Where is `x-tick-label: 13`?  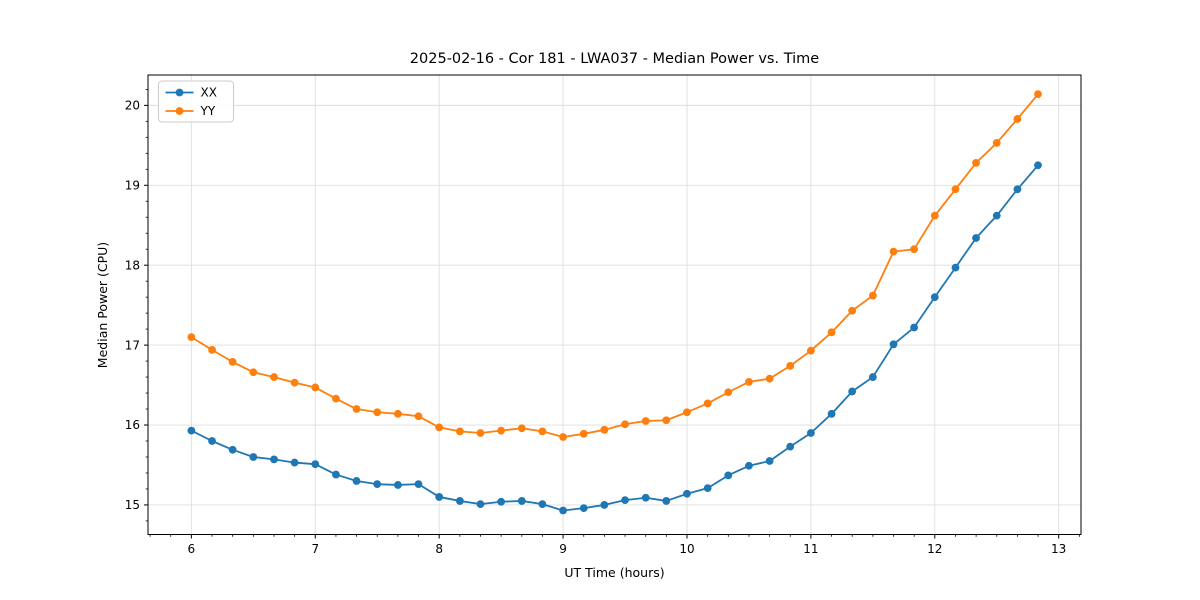 x-tick-label: 13 is located at coordinates (1058, 549).